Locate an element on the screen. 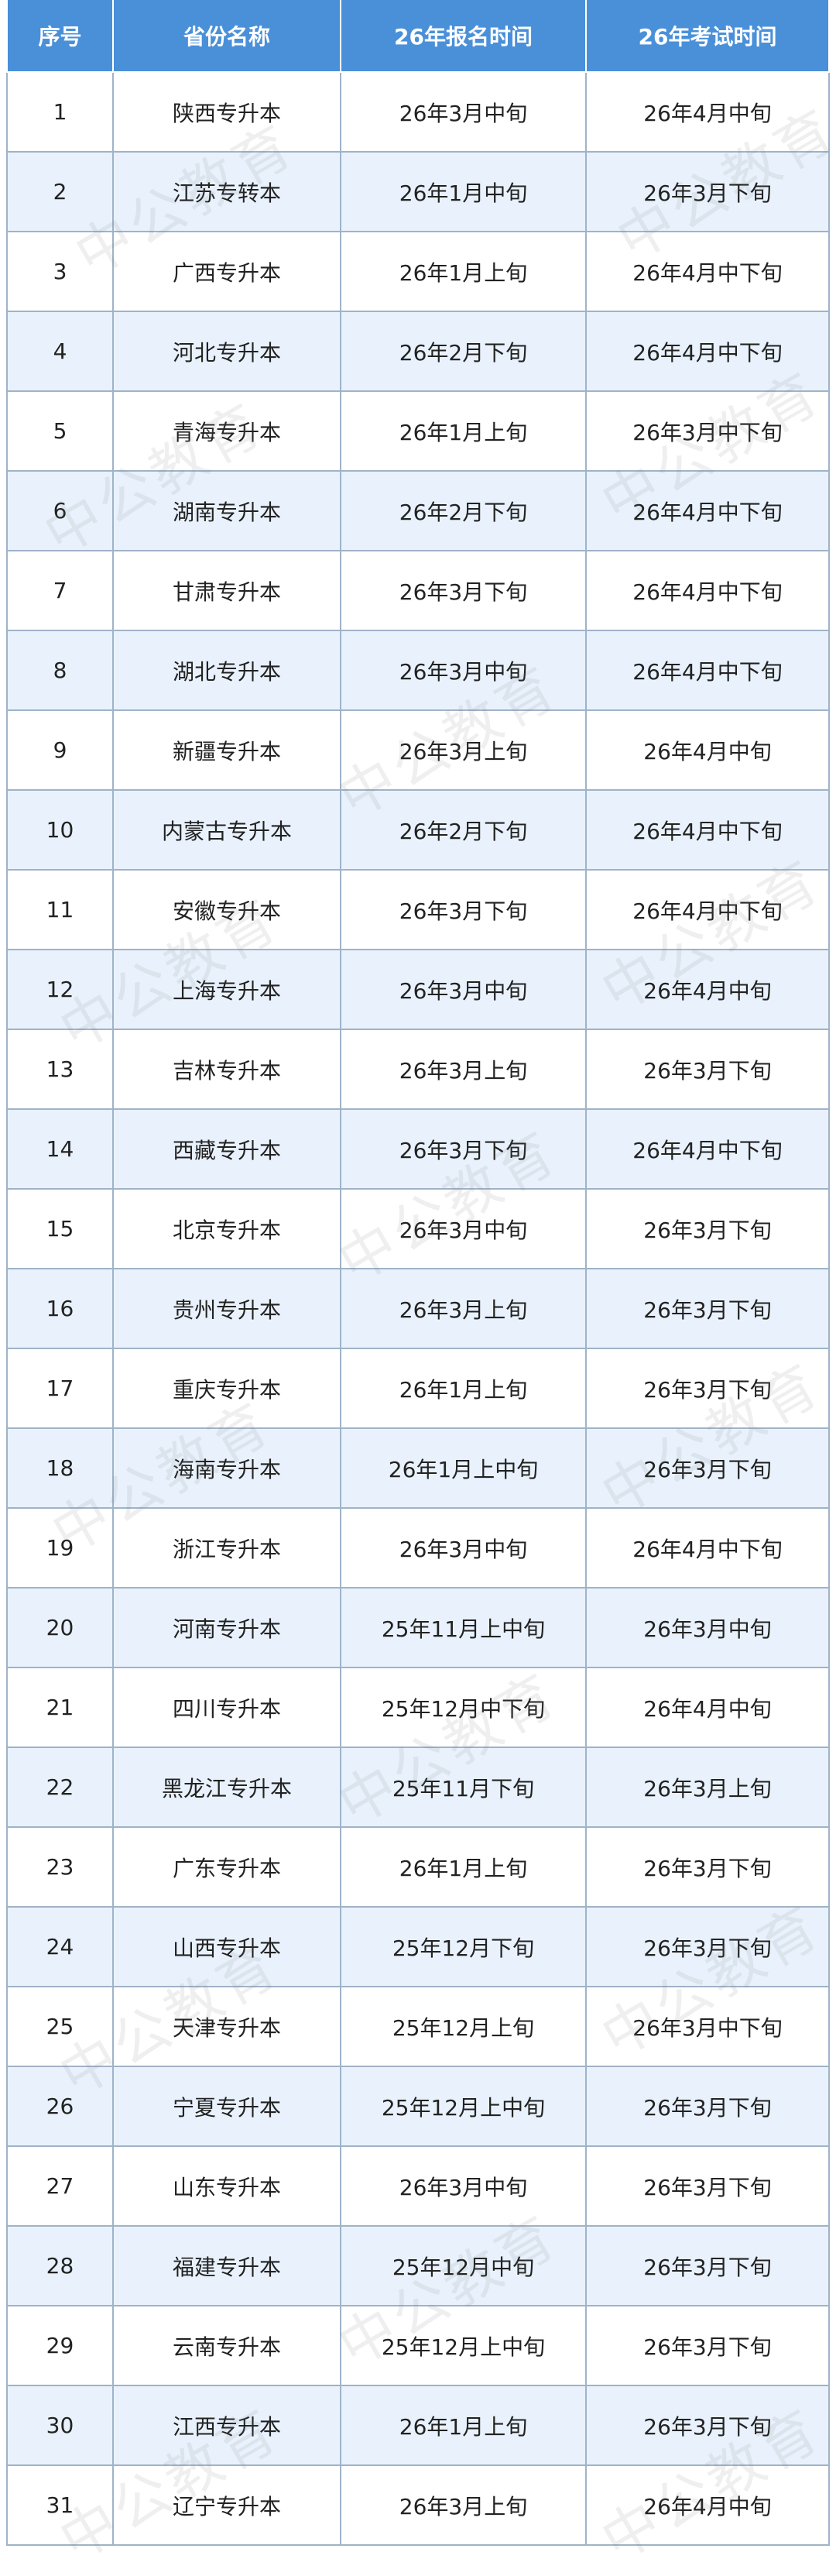 Image resolution: width=836 pixels, height=2576 pixels. table-cell: 25年12月上旬 is located at coordinates (464, 2027).